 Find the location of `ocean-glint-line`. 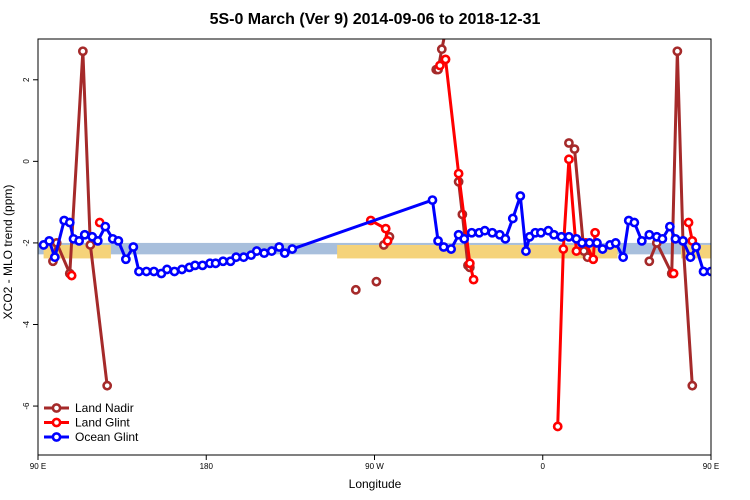

ocean-glint-line is located at coordinates (376, 235).